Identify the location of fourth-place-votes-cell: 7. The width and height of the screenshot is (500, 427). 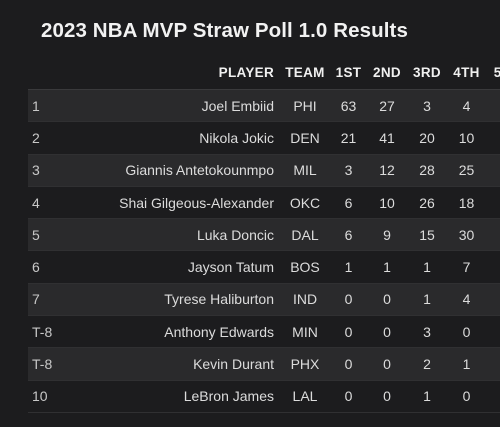
(466, 267).